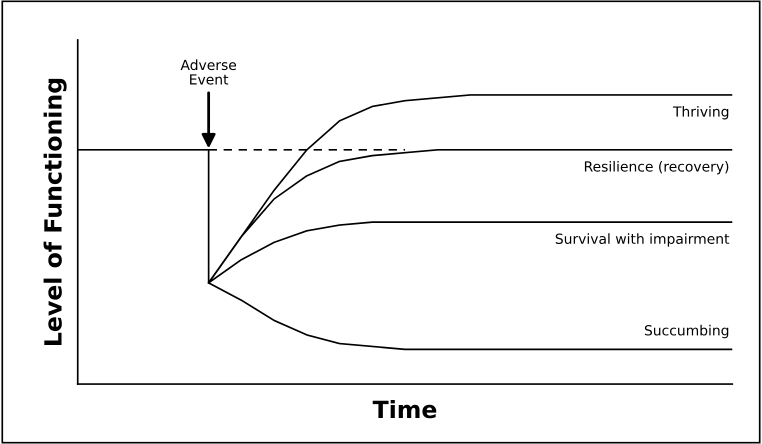 This screenshot has height=444, width=762. I want to click on x-axis-title: Time, so click(404, 409).